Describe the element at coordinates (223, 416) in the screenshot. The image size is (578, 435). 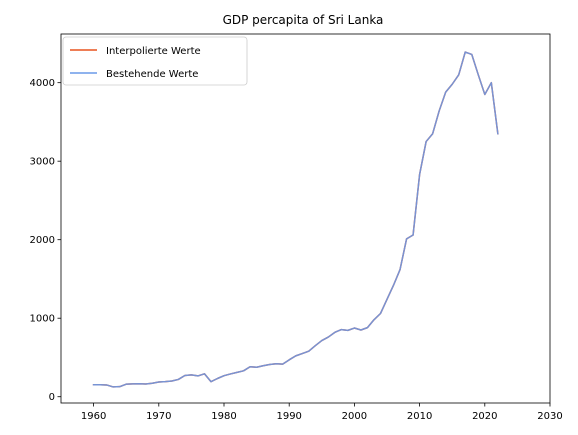
I see `x-tick-label: 1980` at that location.